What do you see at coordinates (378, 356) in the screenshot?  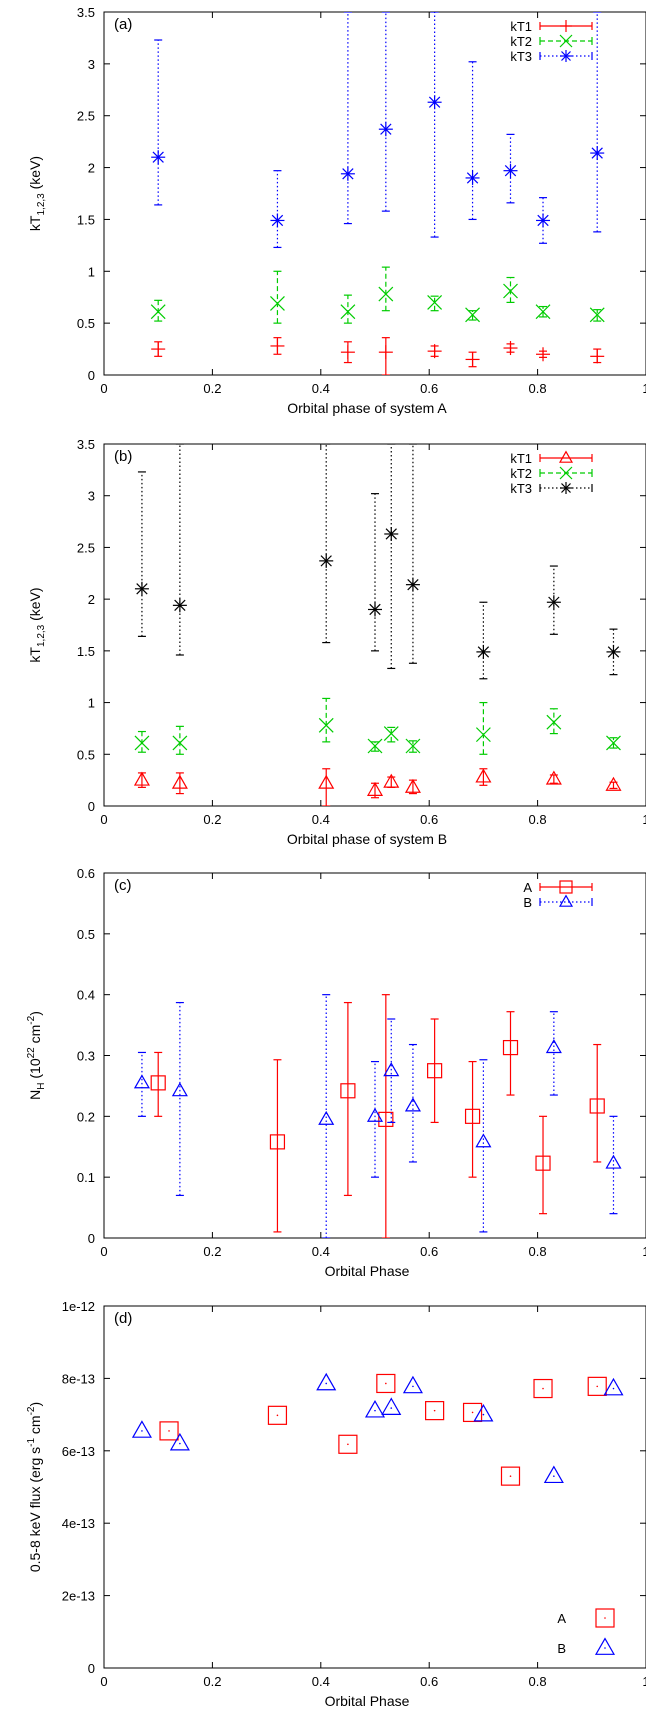 I see `series-kt1` at bounding box center [378, 356].